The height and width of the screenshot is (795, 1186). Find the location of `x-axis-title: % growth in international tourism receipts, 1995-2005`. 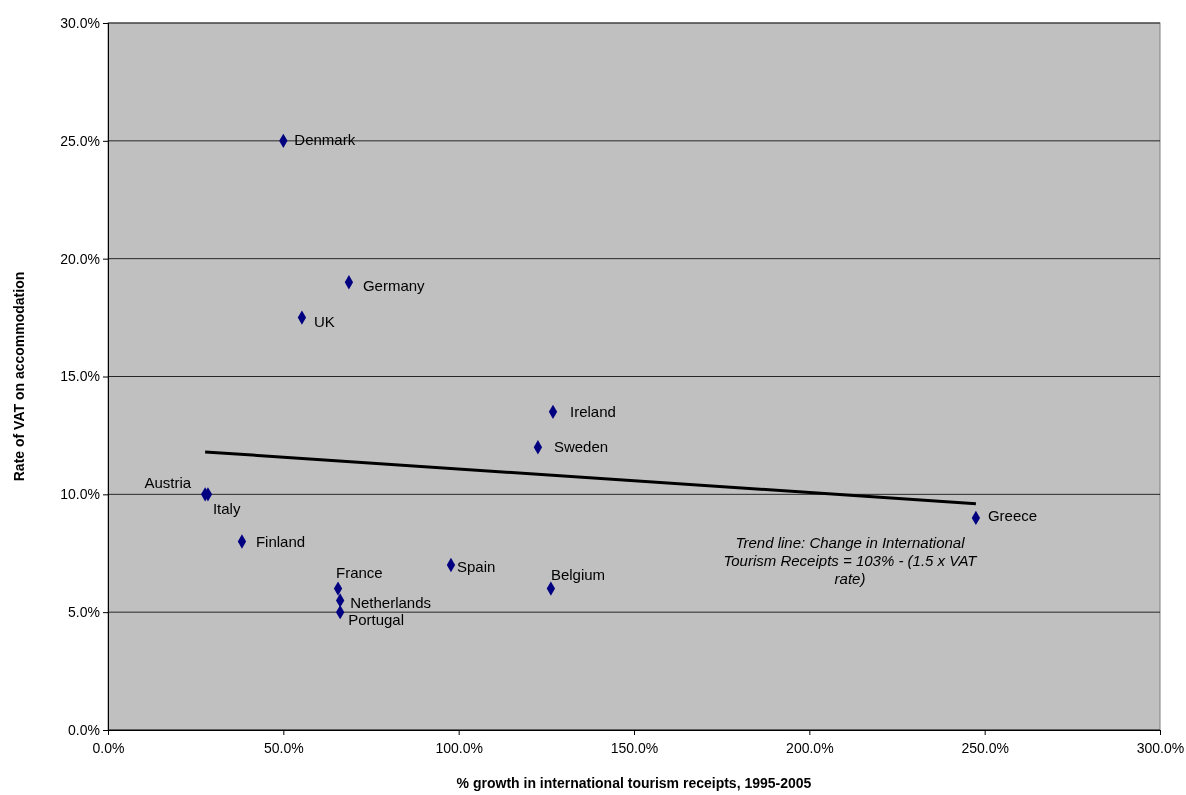

x-axis-title: % growth in international tourism receipts, 1995-2005 is located at coordinates (634, 783).